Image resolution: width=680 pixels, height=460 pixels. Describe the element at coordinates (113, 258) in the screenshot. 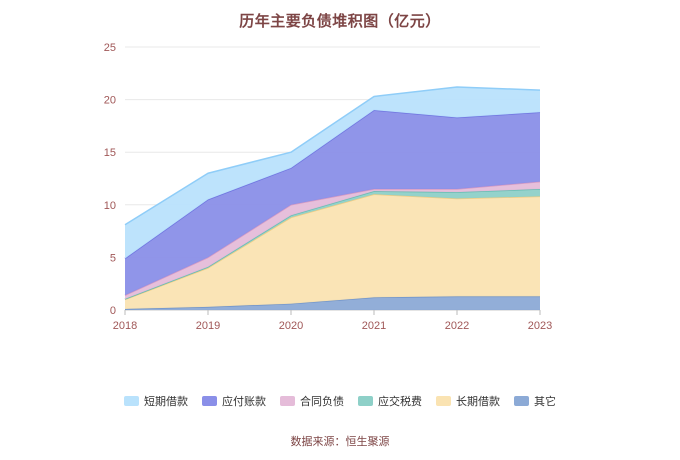

I see `y-tick-label: 5` at that location.